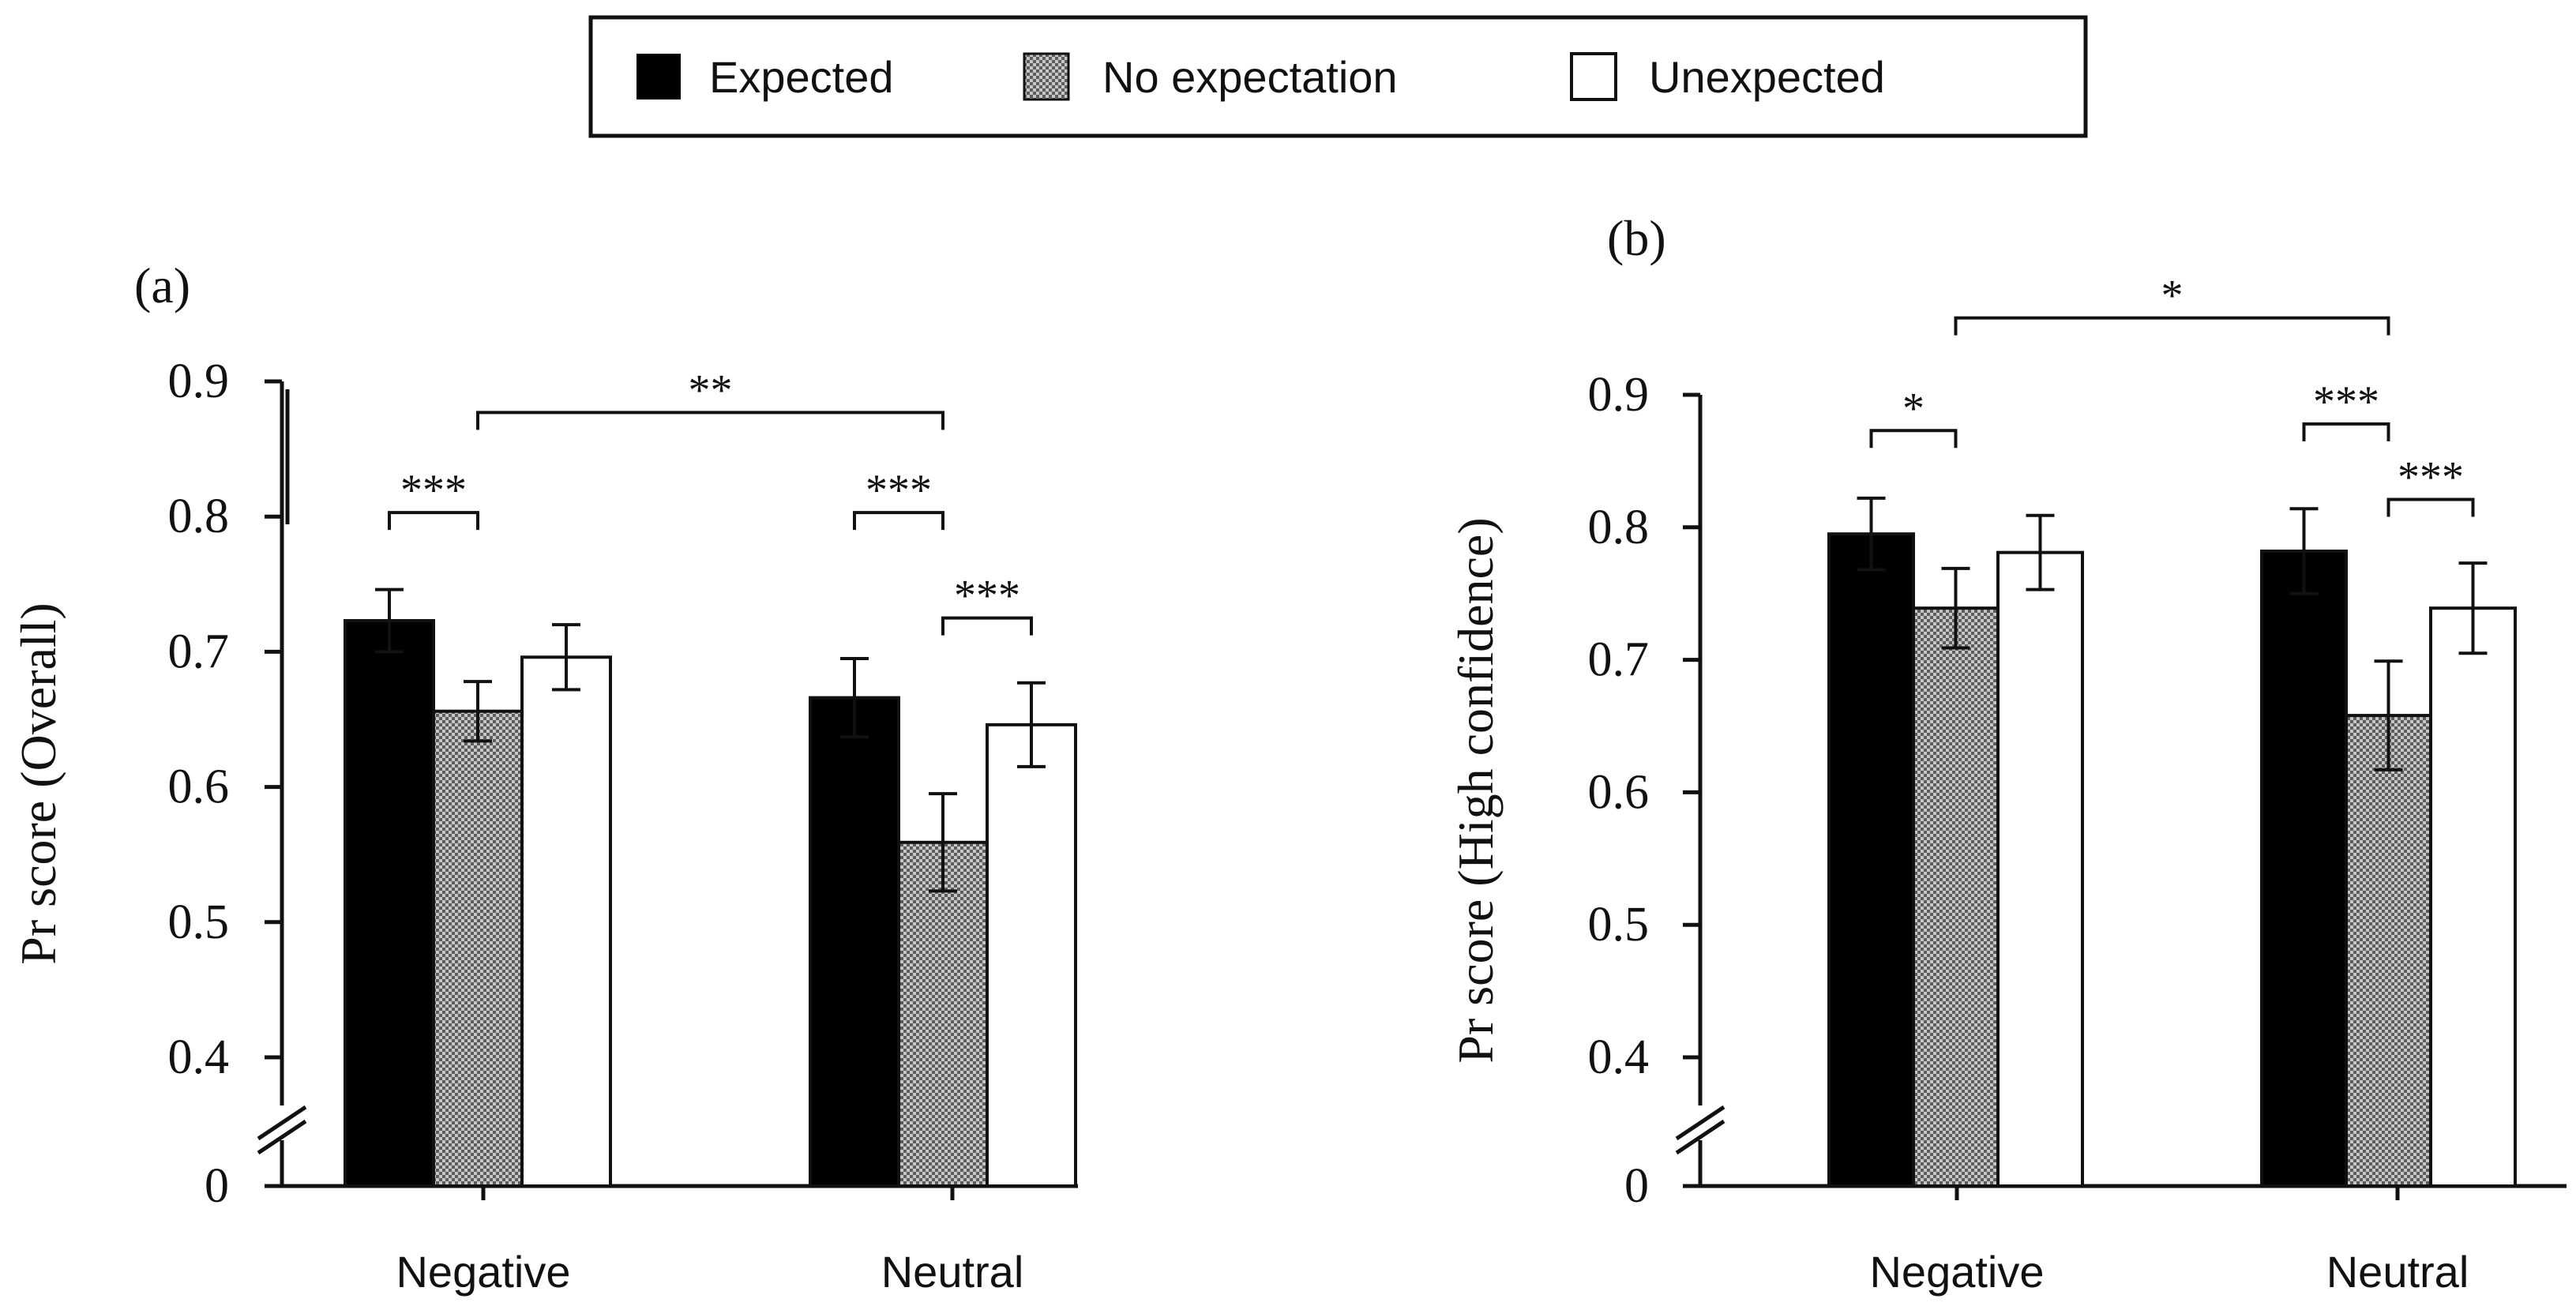 The image size is (2576, 1310). What do you see at coordinates (162, 285) in the screenshot?
I see `panel-label: (a)` at bounding box center [162, 285].